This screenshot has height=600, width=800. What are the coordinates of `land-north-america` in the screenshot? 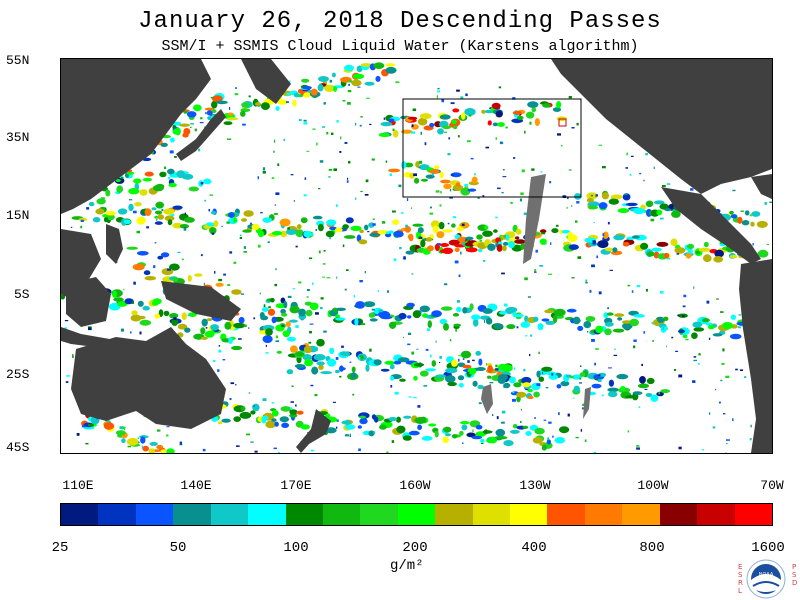 It's located at (661, 126).